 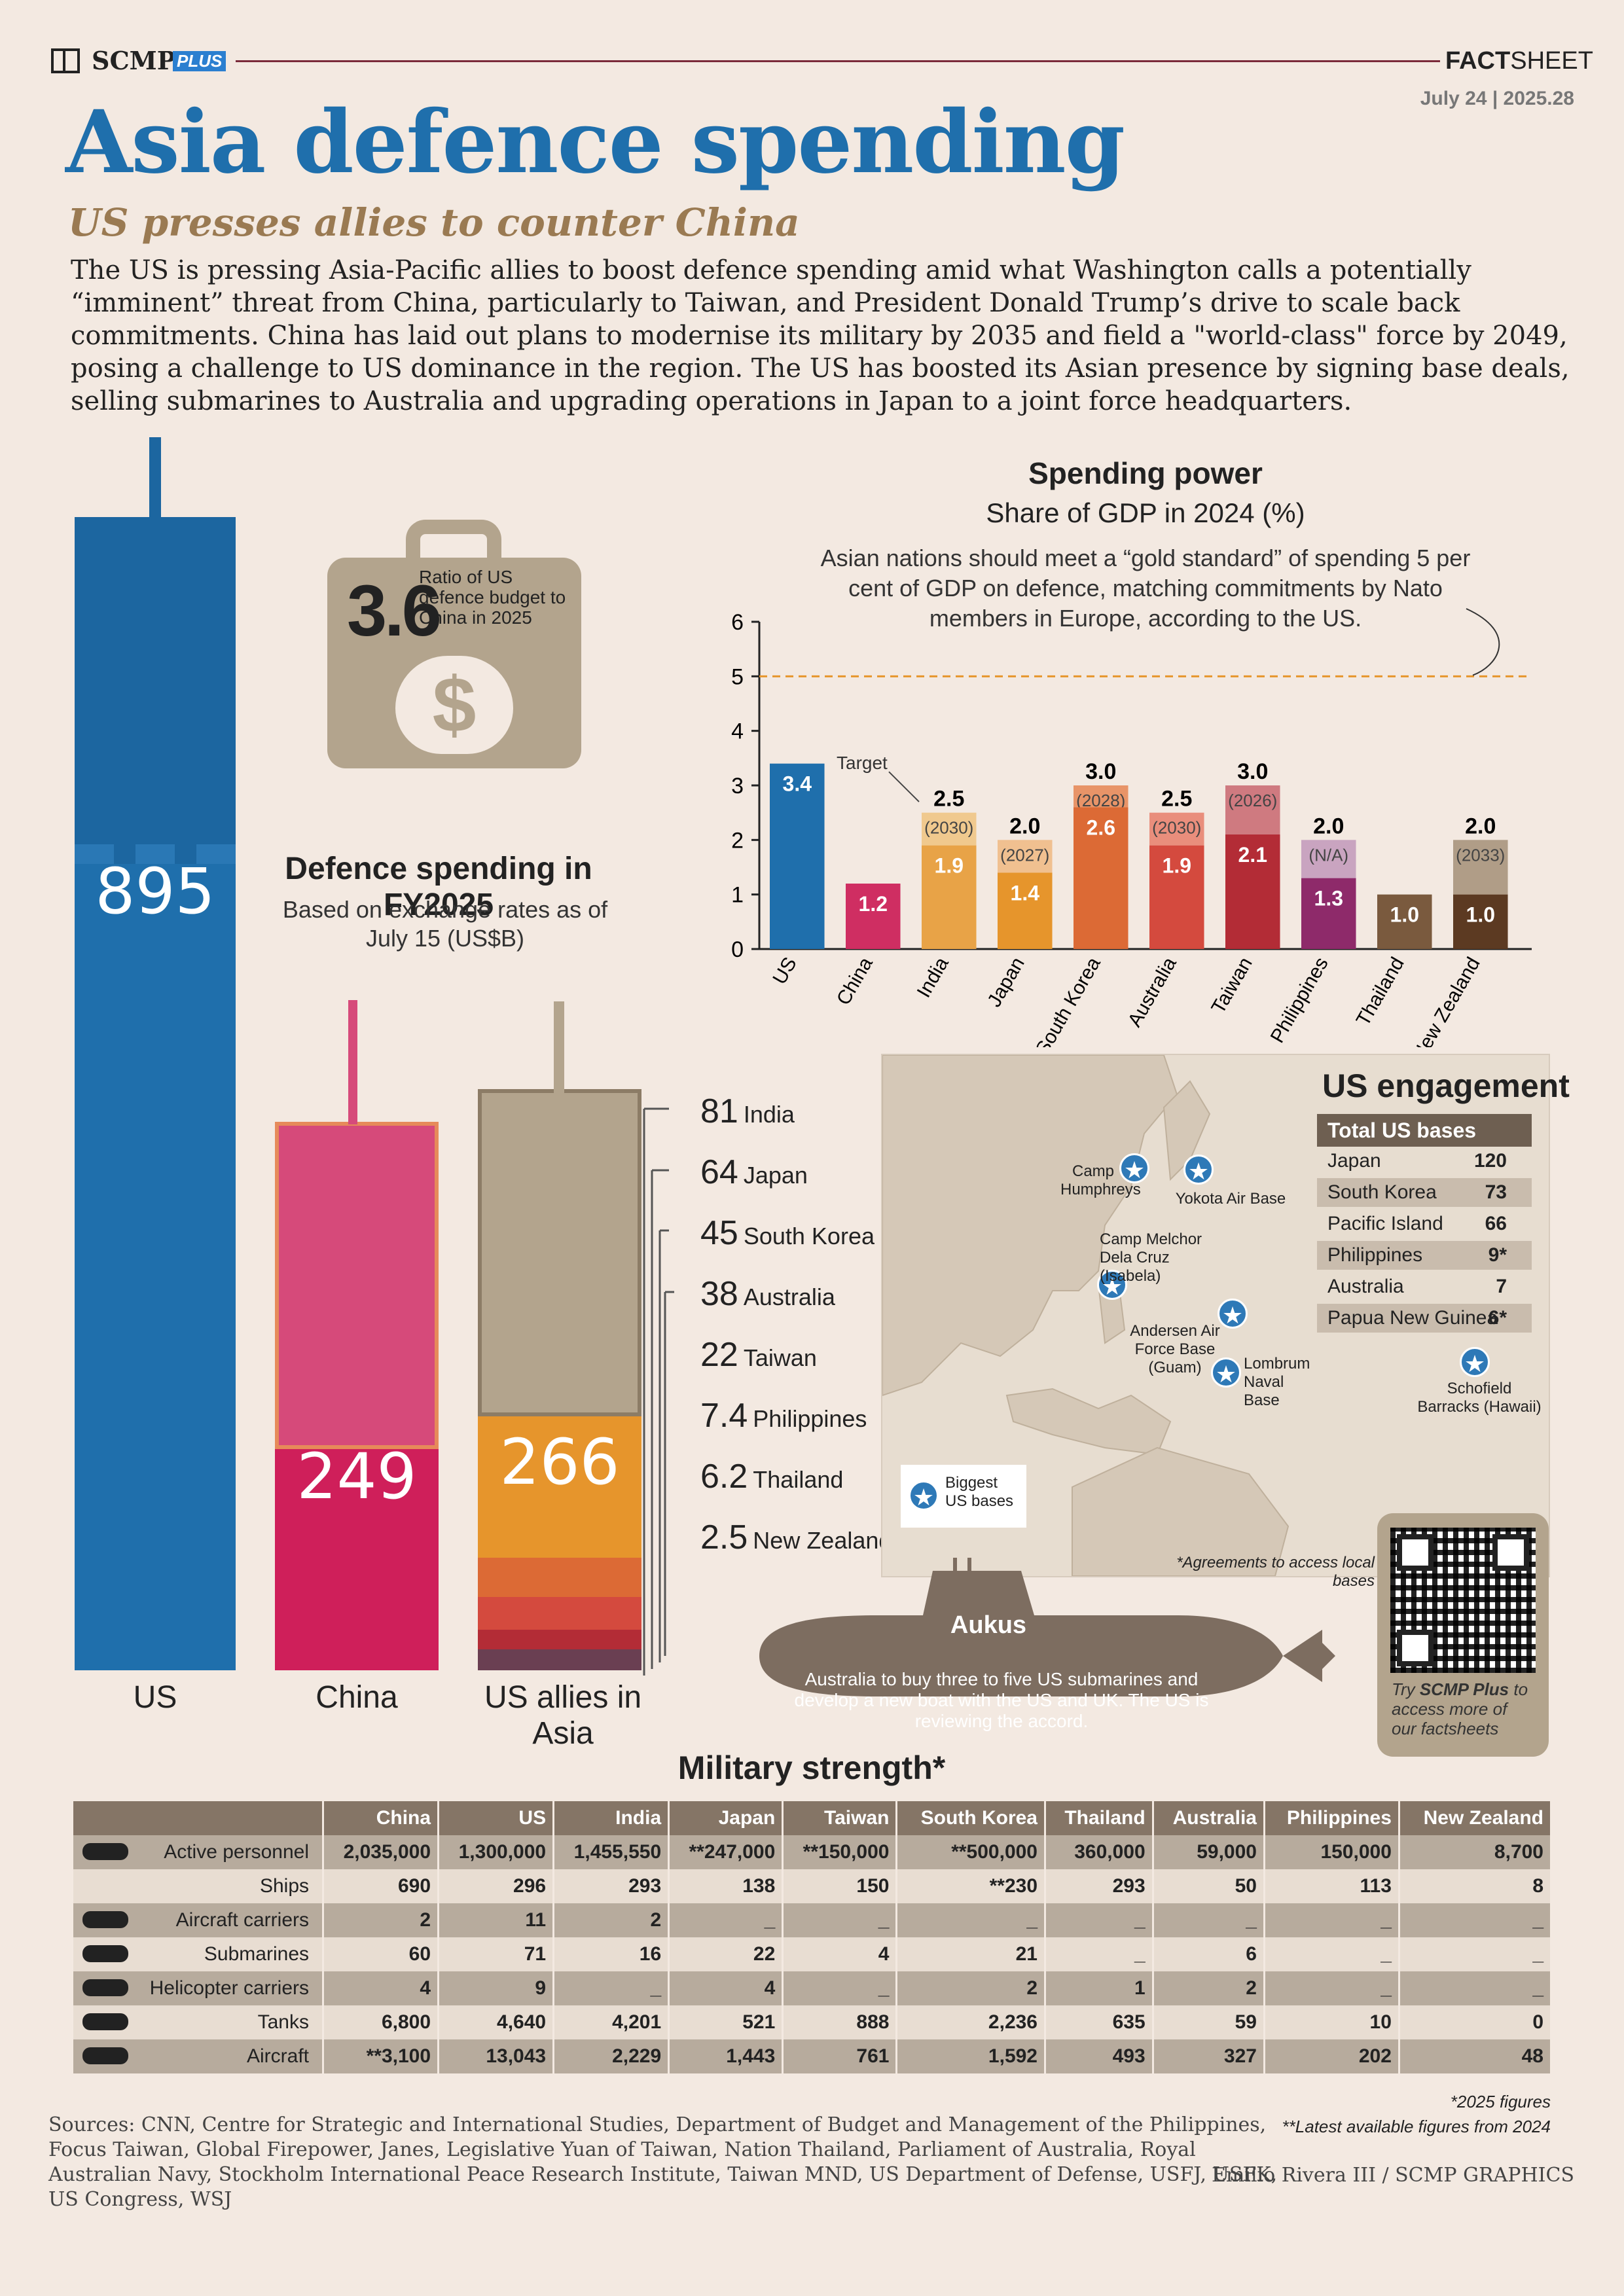 What do you see at coordinates (839, 2056) in the screenshot?
I see `table-cell: 761` at bounding box center [839, 2056].